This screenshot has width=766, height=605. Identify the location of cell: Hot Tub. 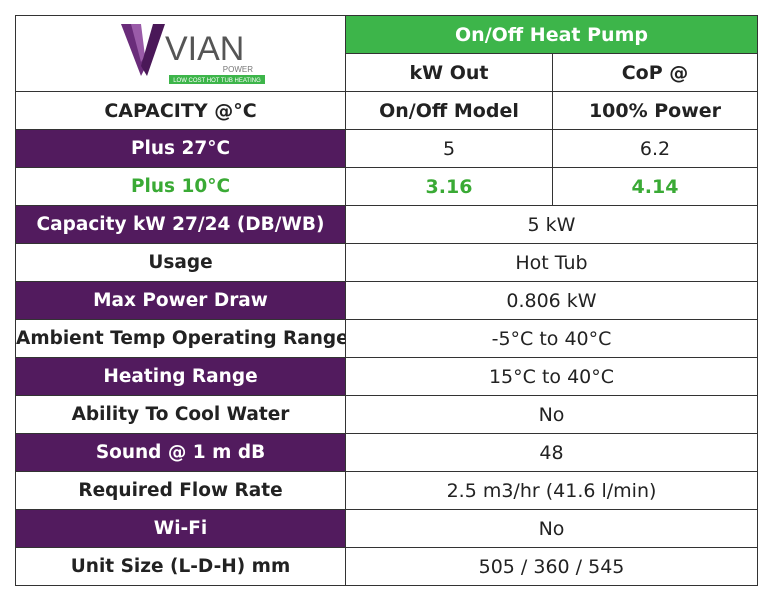
(551, 262).